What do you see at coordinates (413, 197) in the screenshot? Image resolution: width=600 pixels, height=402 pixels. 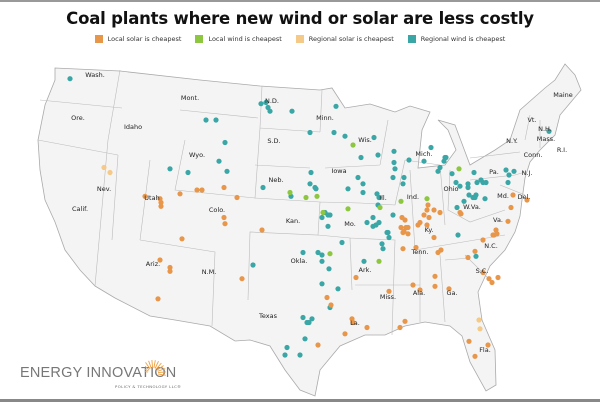 I see `state-label: Ind.` at bounding box center [413, 197].